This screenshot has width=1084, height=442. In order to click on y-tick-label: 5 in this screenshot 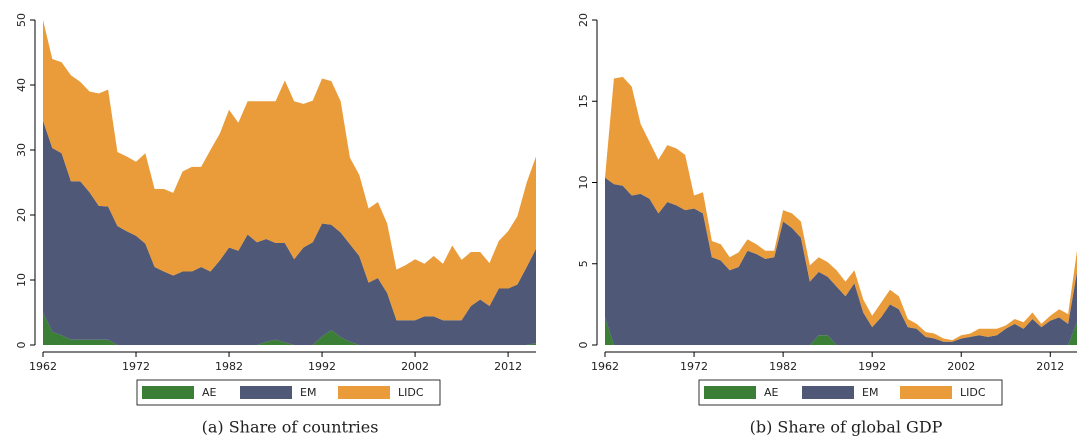, I will do `click(583, 263)`.